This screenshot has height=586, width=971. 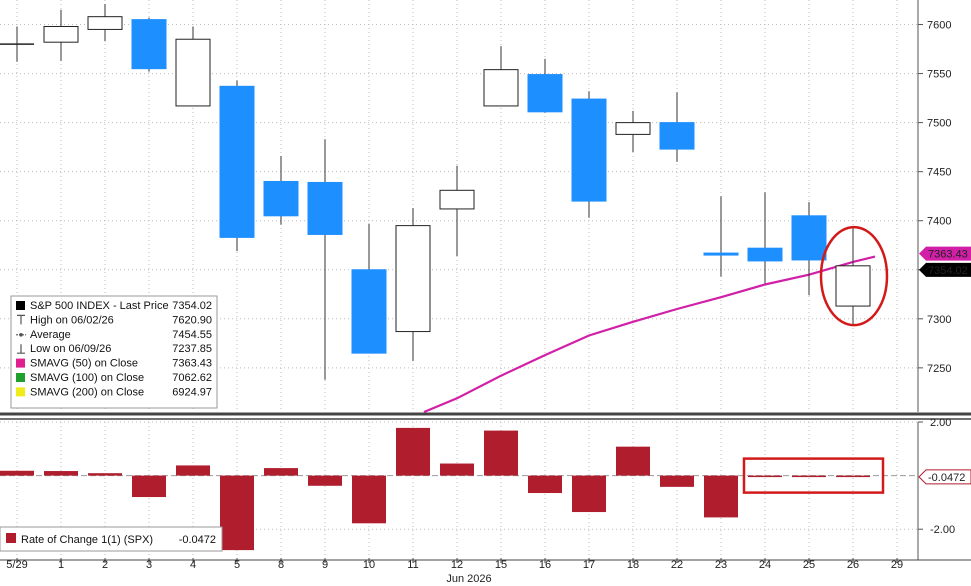 I want to click on x-tick-label-16: 23, so click(x=721, y=565).